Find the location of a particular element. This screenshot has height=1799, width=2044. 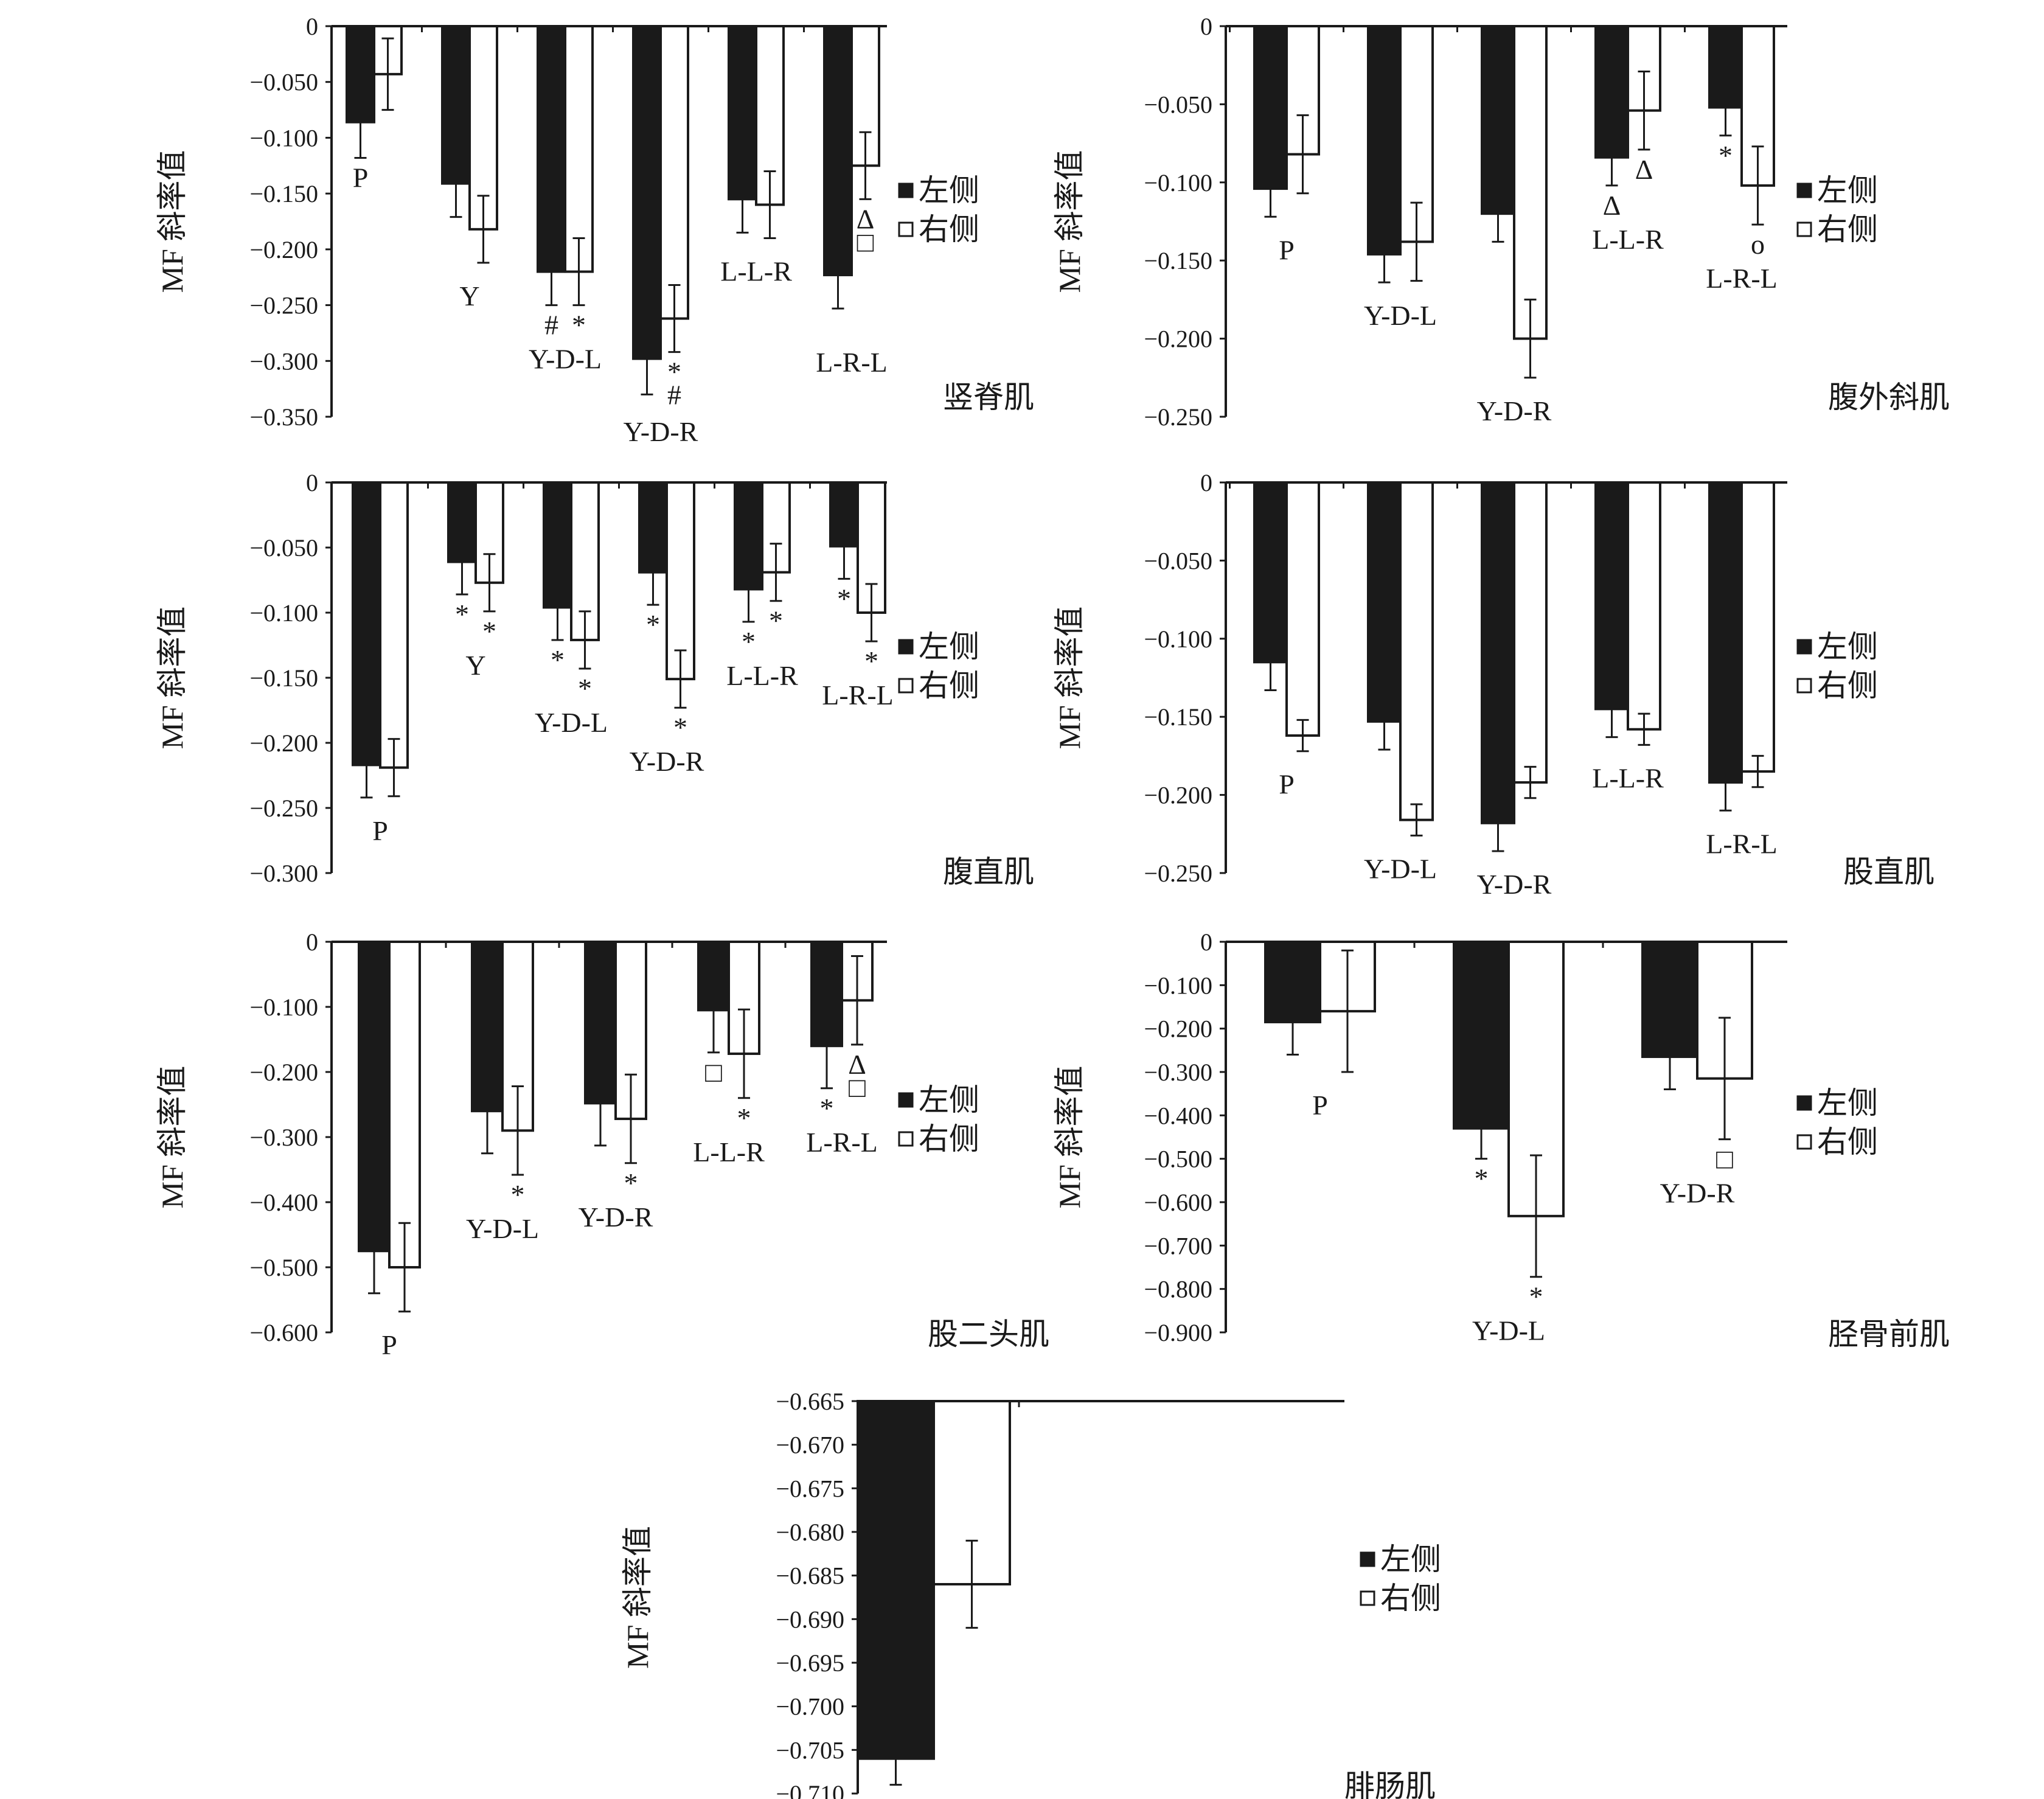

p4-legend-swatch-right is located at coordinates (1804, 686).